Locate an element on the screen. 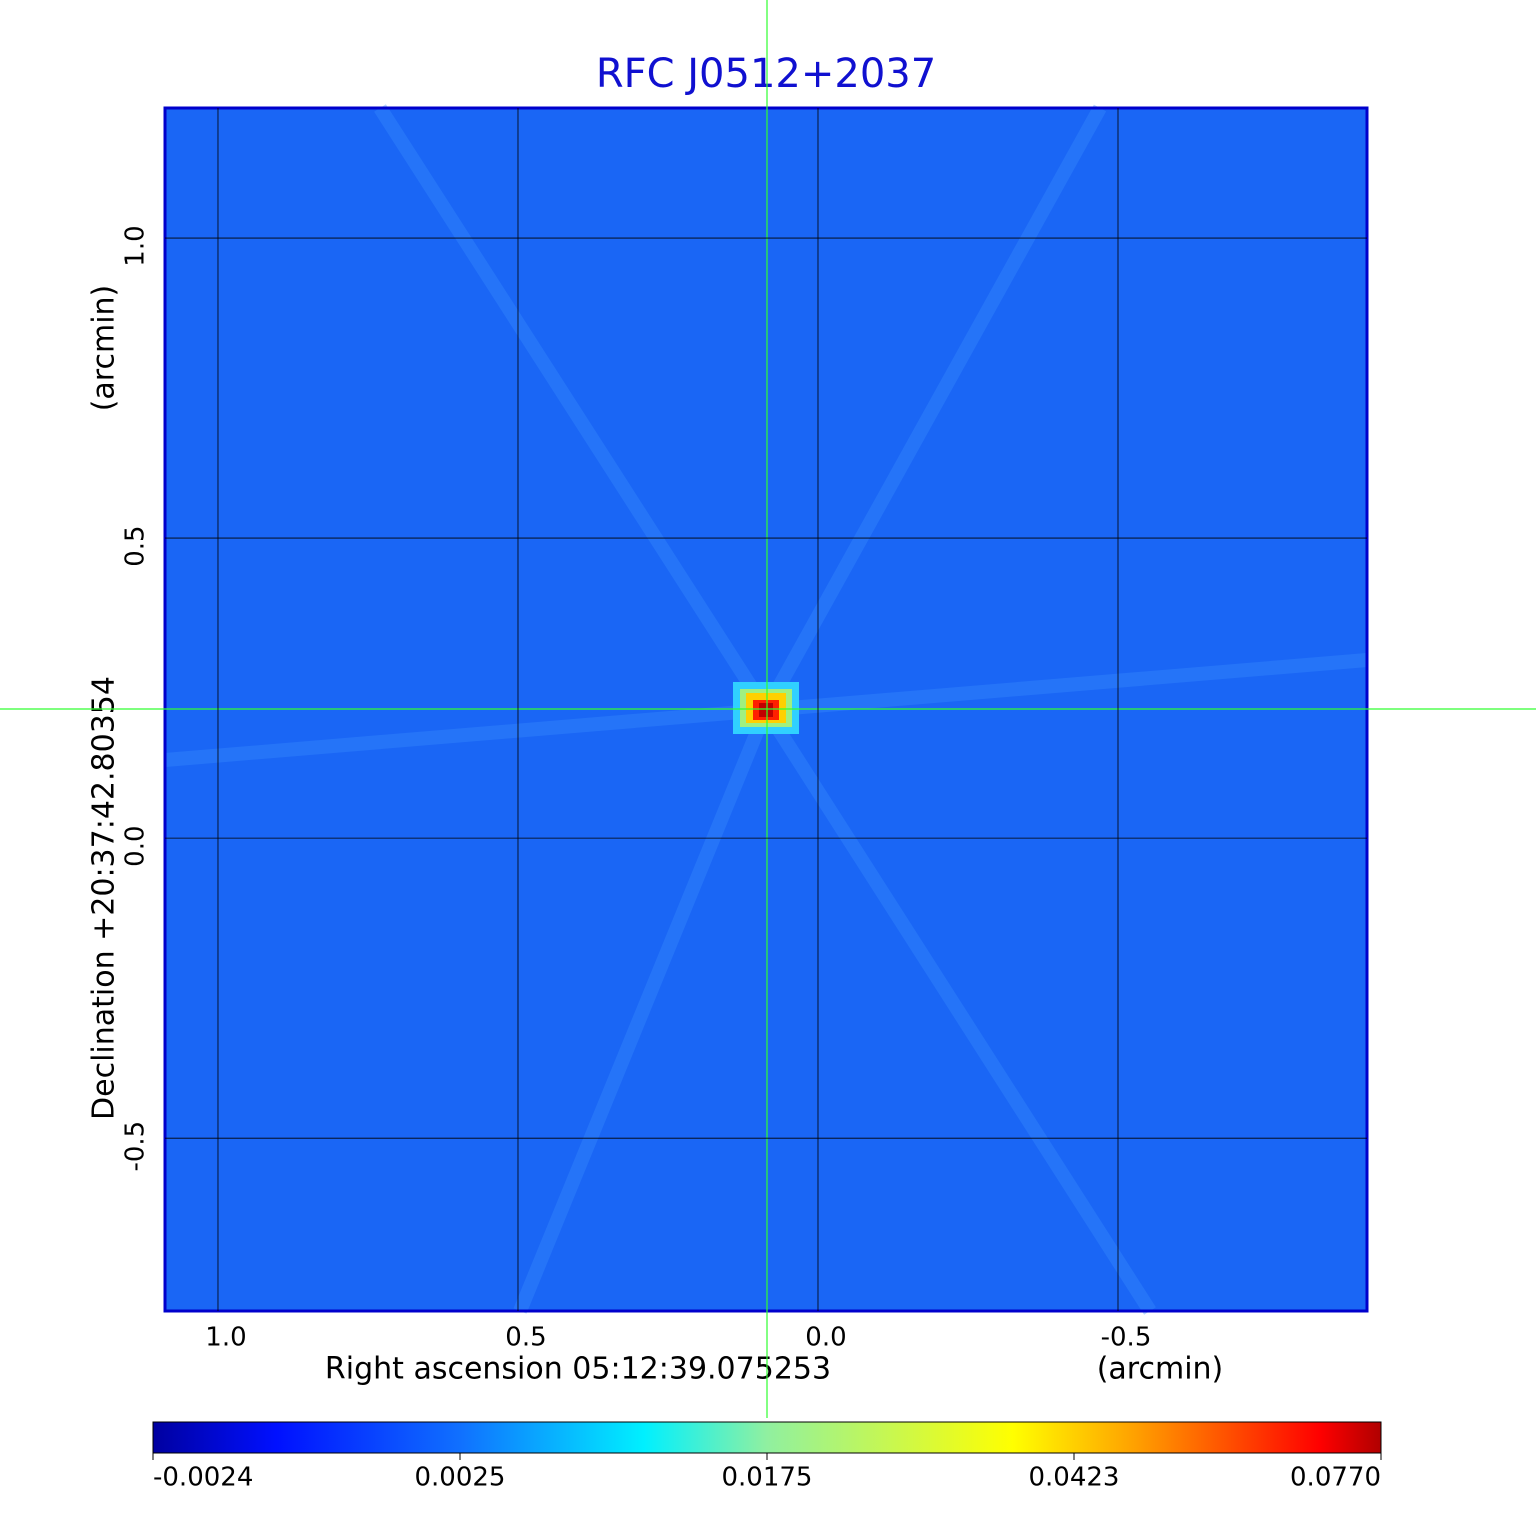  y-tick-label: 0.0 is located at coordinates (136, 845).